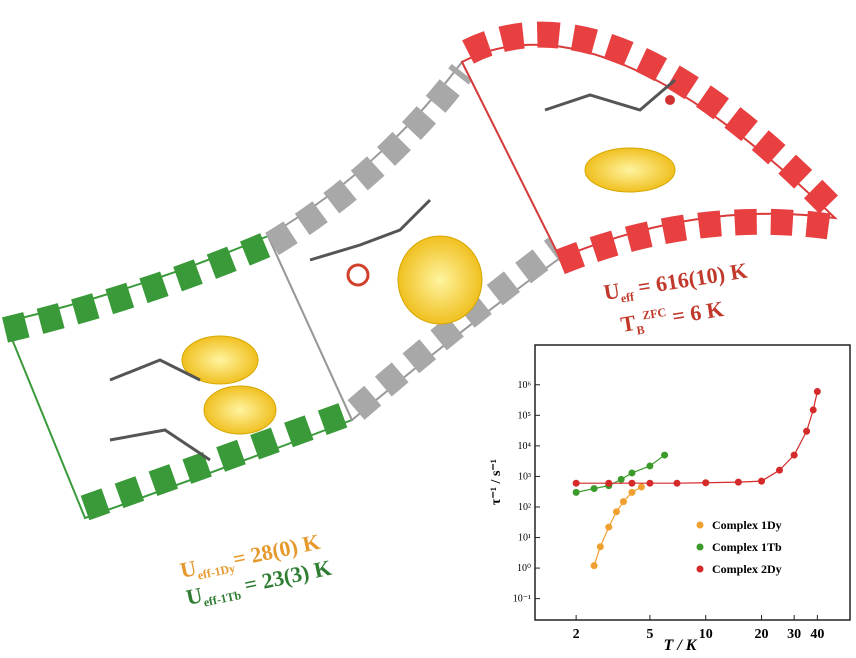  Describe the element at coordinates (496, 482) in the screenshot. I see `y-axis-label: τ⁻¹ / s⁻¹` at that location.